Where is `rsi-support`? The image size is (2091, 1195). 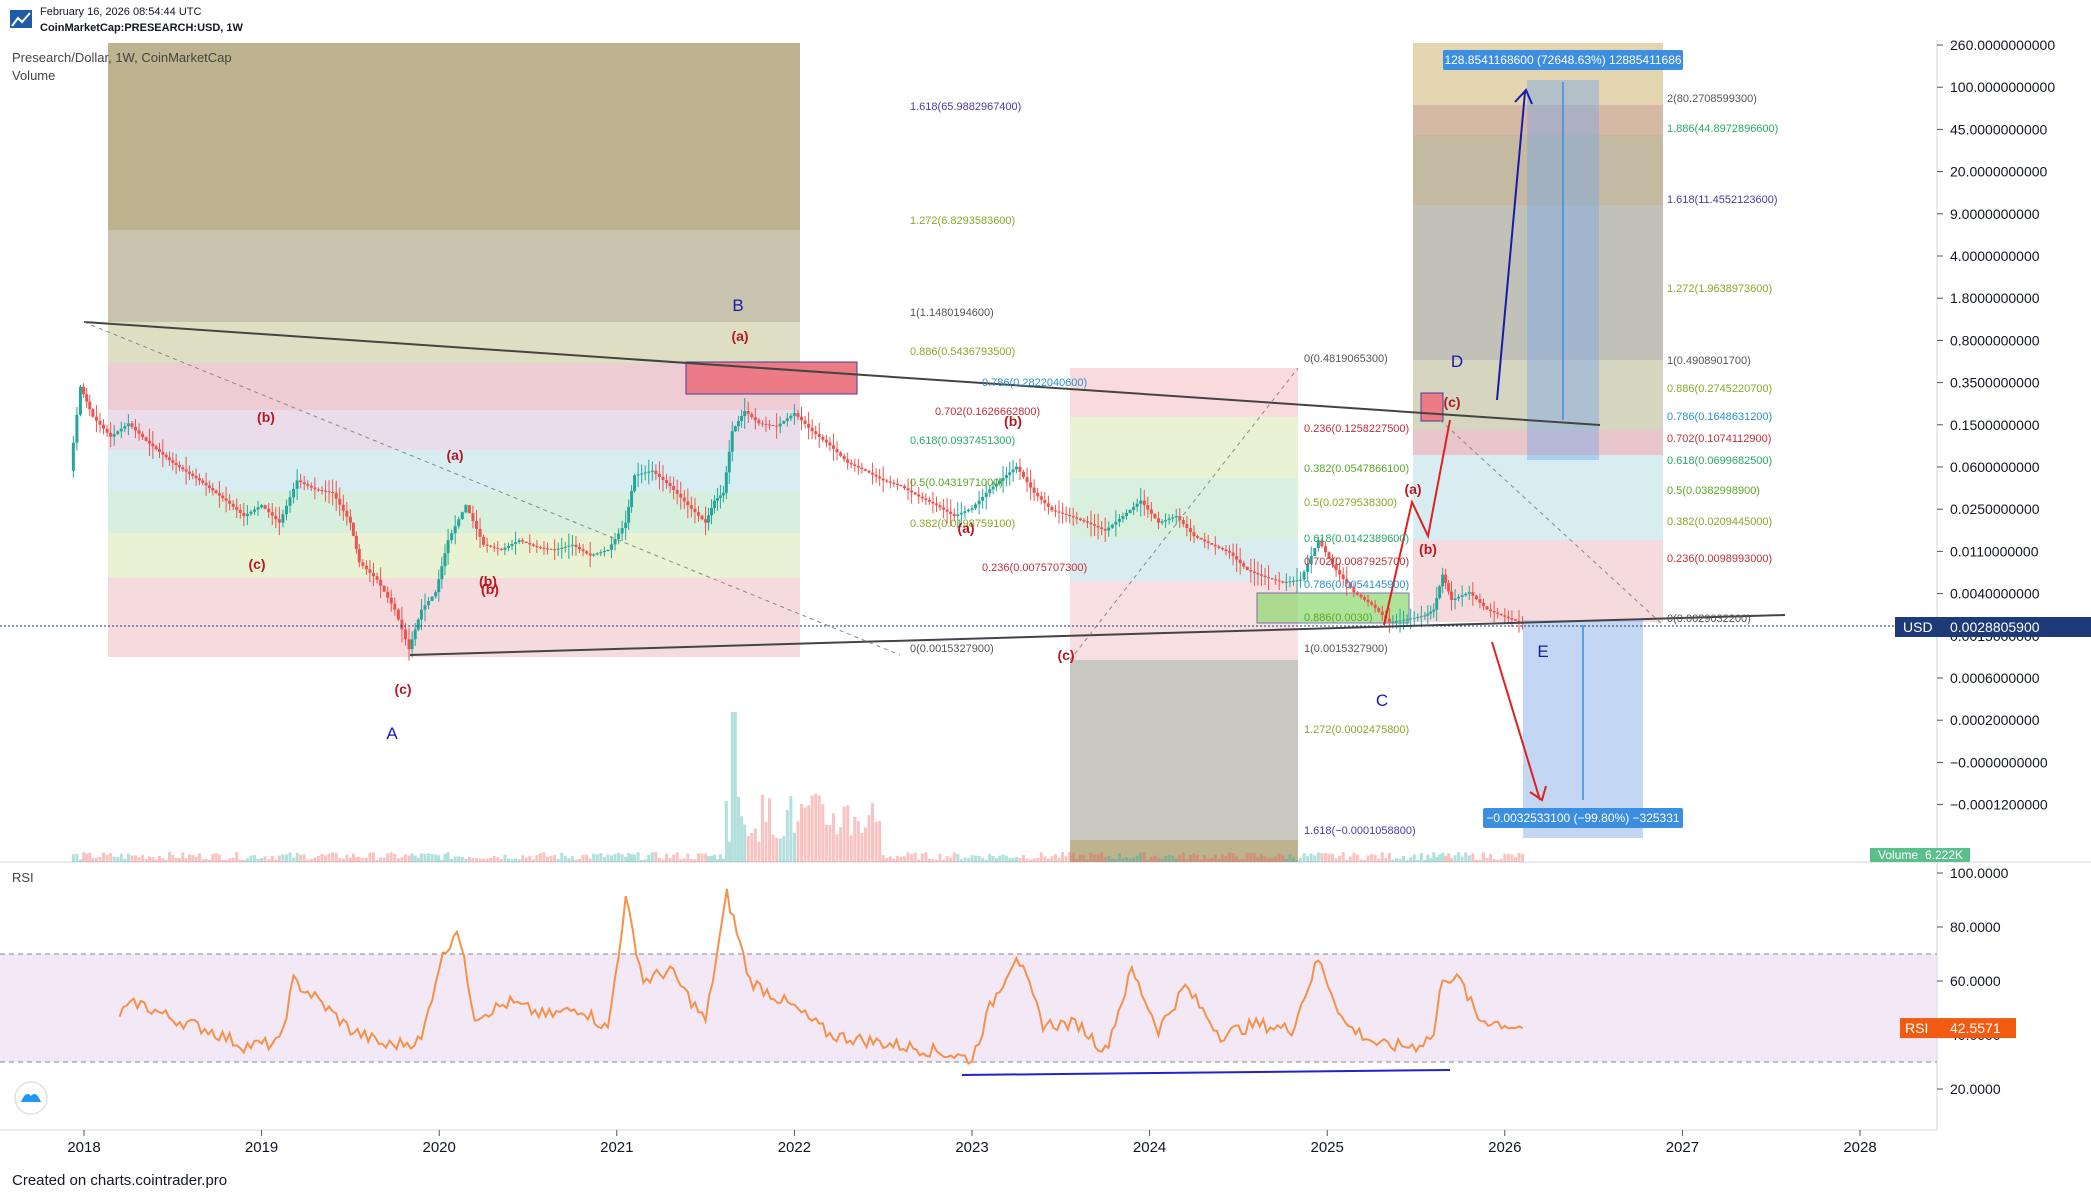 rsi-support is located at coordinates (1206, 1072).